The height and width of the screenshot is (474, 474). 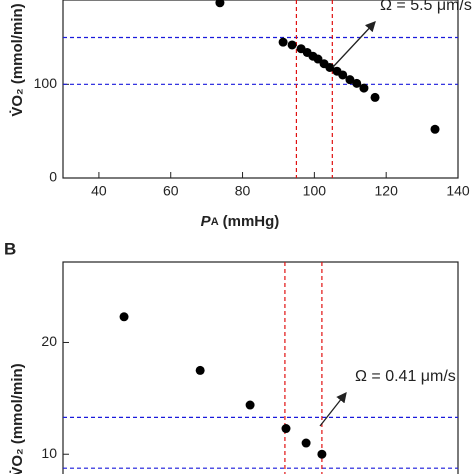 I want to click on x-label-symbol: P, so click(x=206, y=221).